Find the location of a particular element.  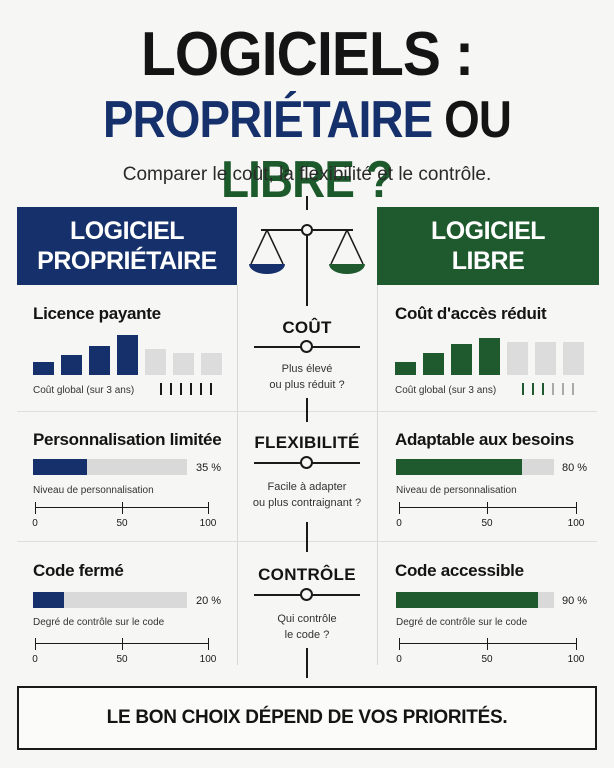

flex-left-axis: 0 50 100 is located at coordinates (124, 515).